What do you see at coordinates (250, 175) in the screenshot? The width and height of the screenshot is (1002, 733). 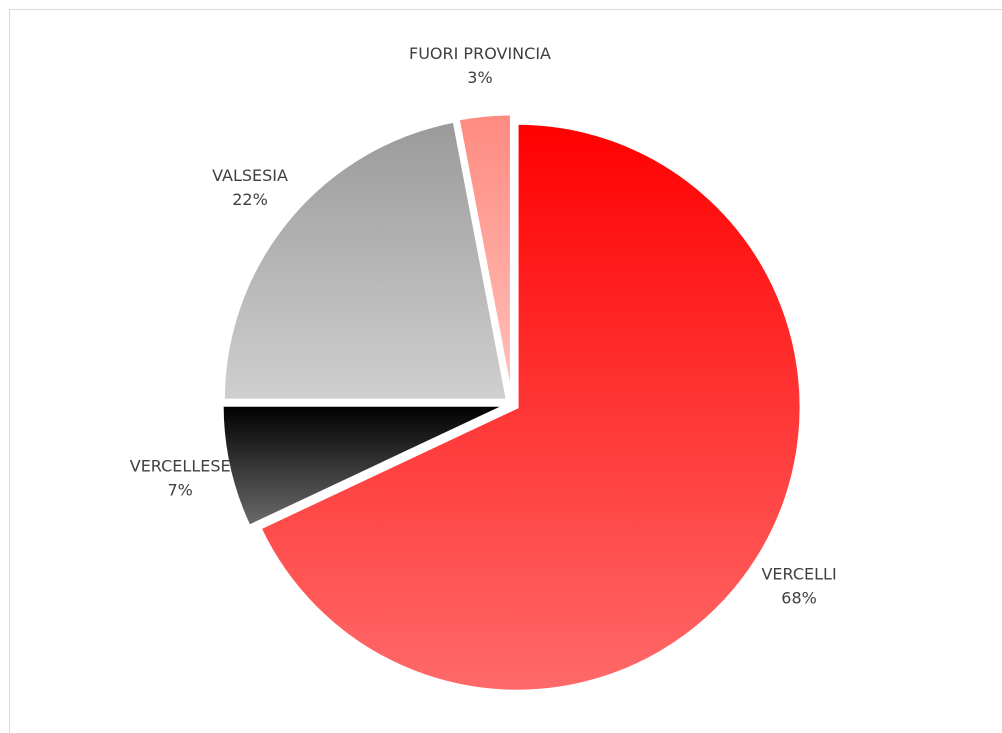 I see `slice-label: VALSESIA` at bounding box center [250, 175].